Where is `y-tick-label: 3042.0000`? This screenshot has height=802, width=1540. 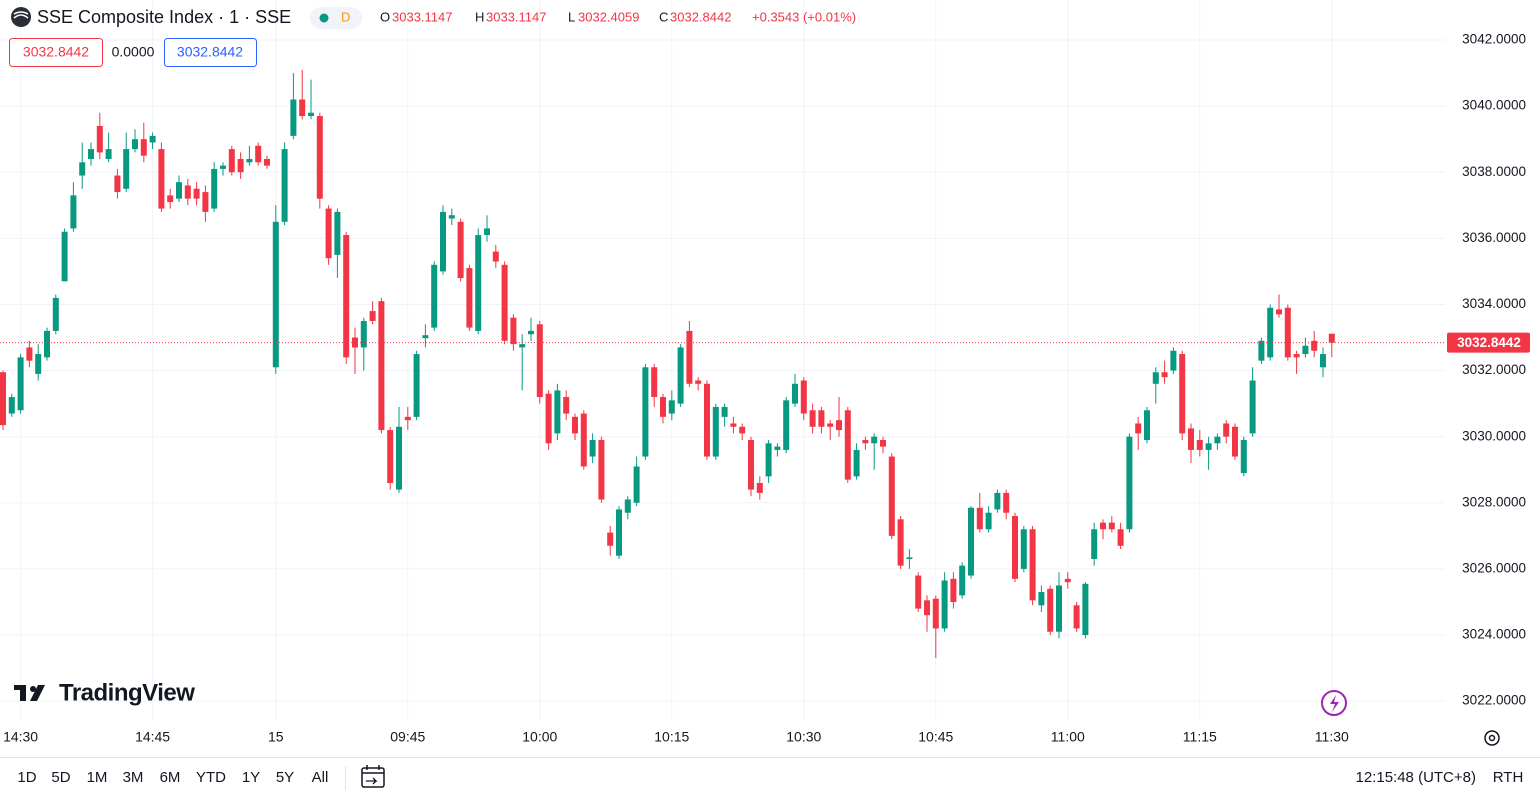
y-tick-label: 3042.0000 is located at coordinates (1494, 39).